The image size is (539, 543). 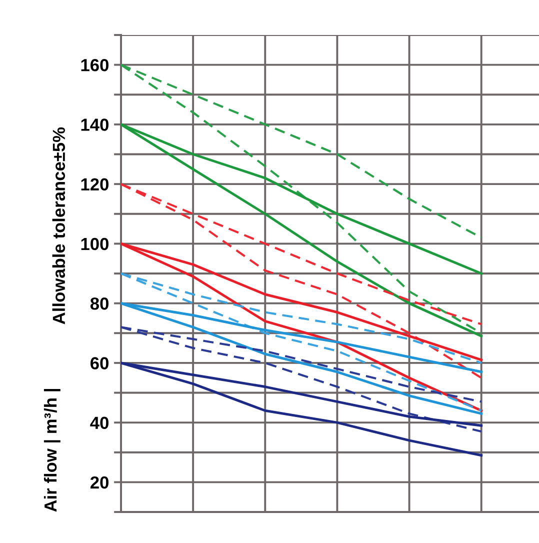 I want to click on y-tick-label: 100, so click(x=94, y=244).